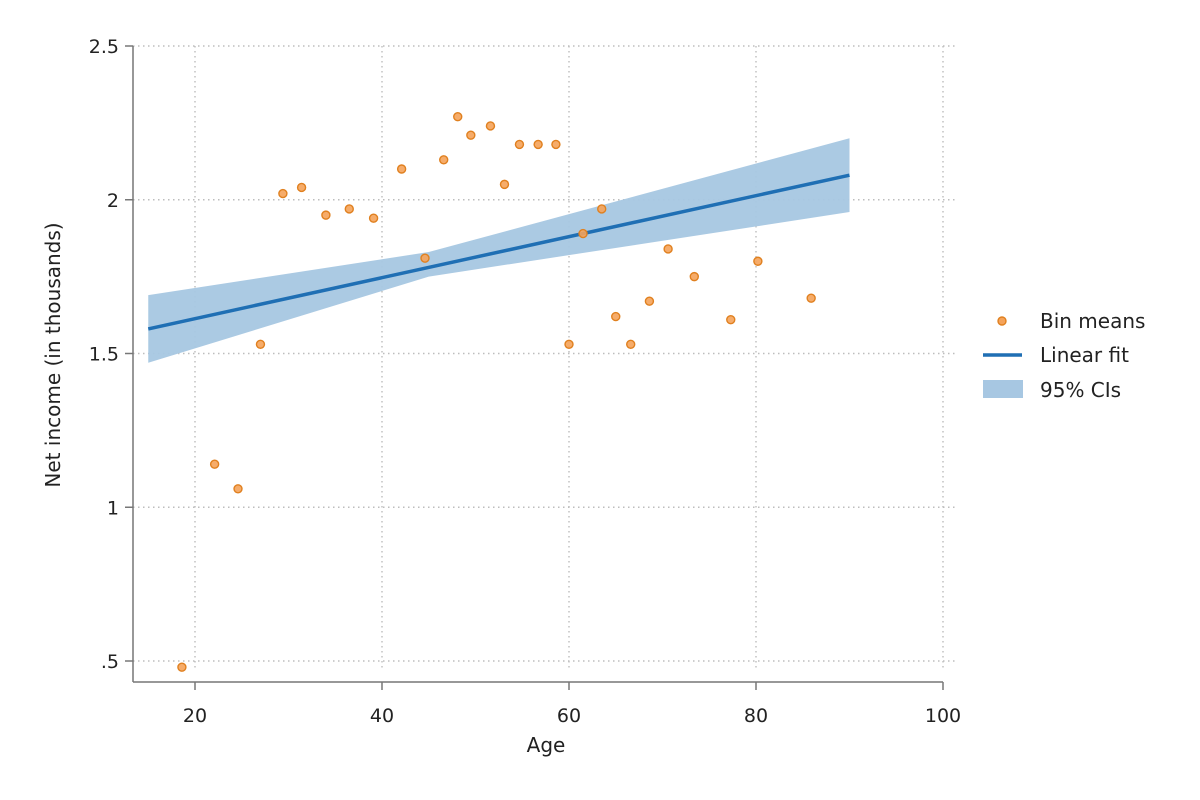 The height and width of the screenshot is (800, 1200). What do you see at coordinates (110, 662) in the screenshot?
I see `y-tick-label: .5` at bounding box center [110, 662].